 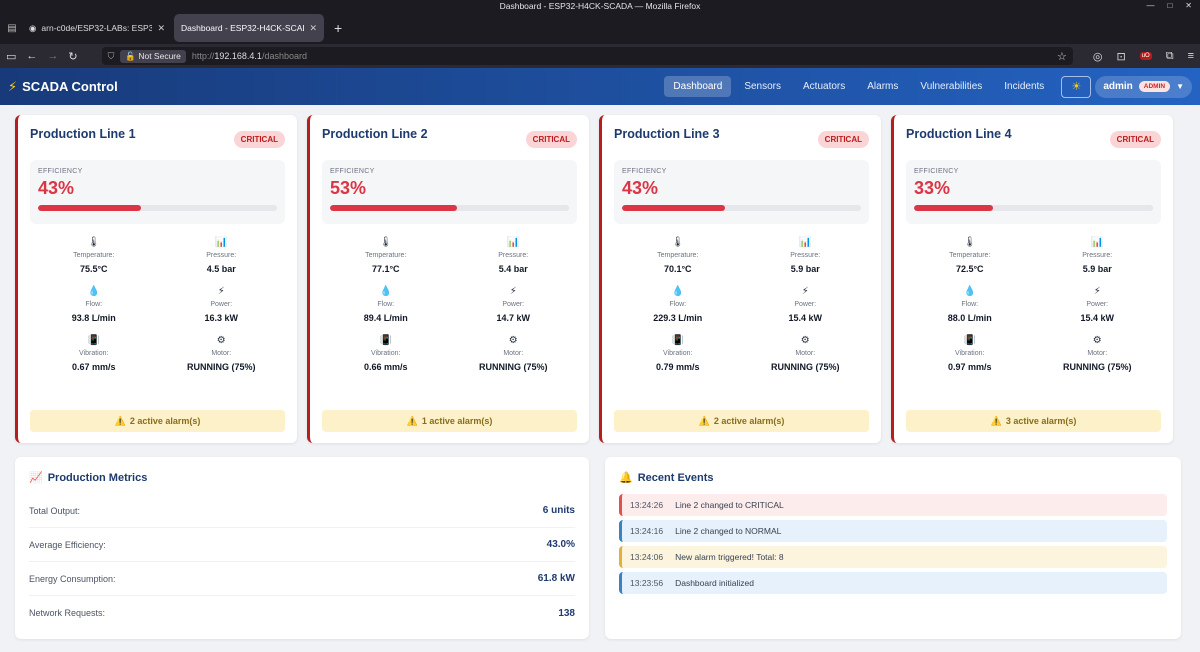 I want to click on metric-value: 0.67 mm/s, so click(x=93, y=367).